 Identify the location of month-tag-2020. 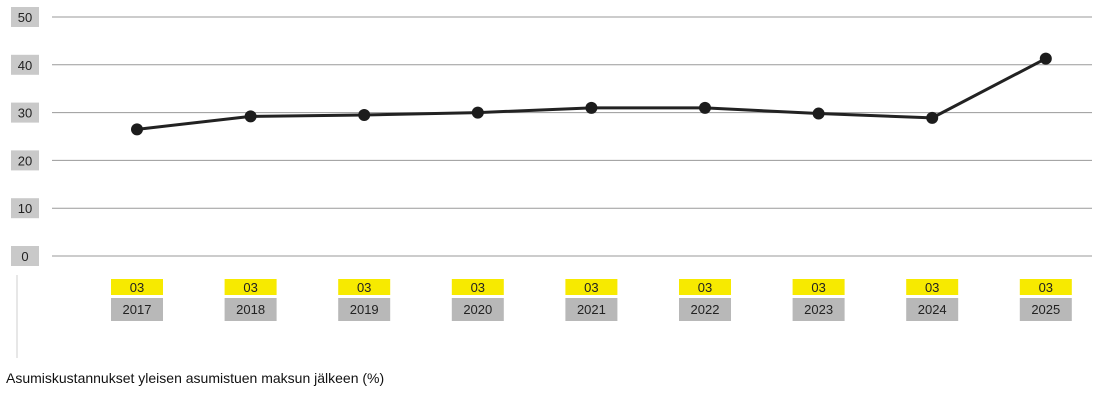
(477, 287).